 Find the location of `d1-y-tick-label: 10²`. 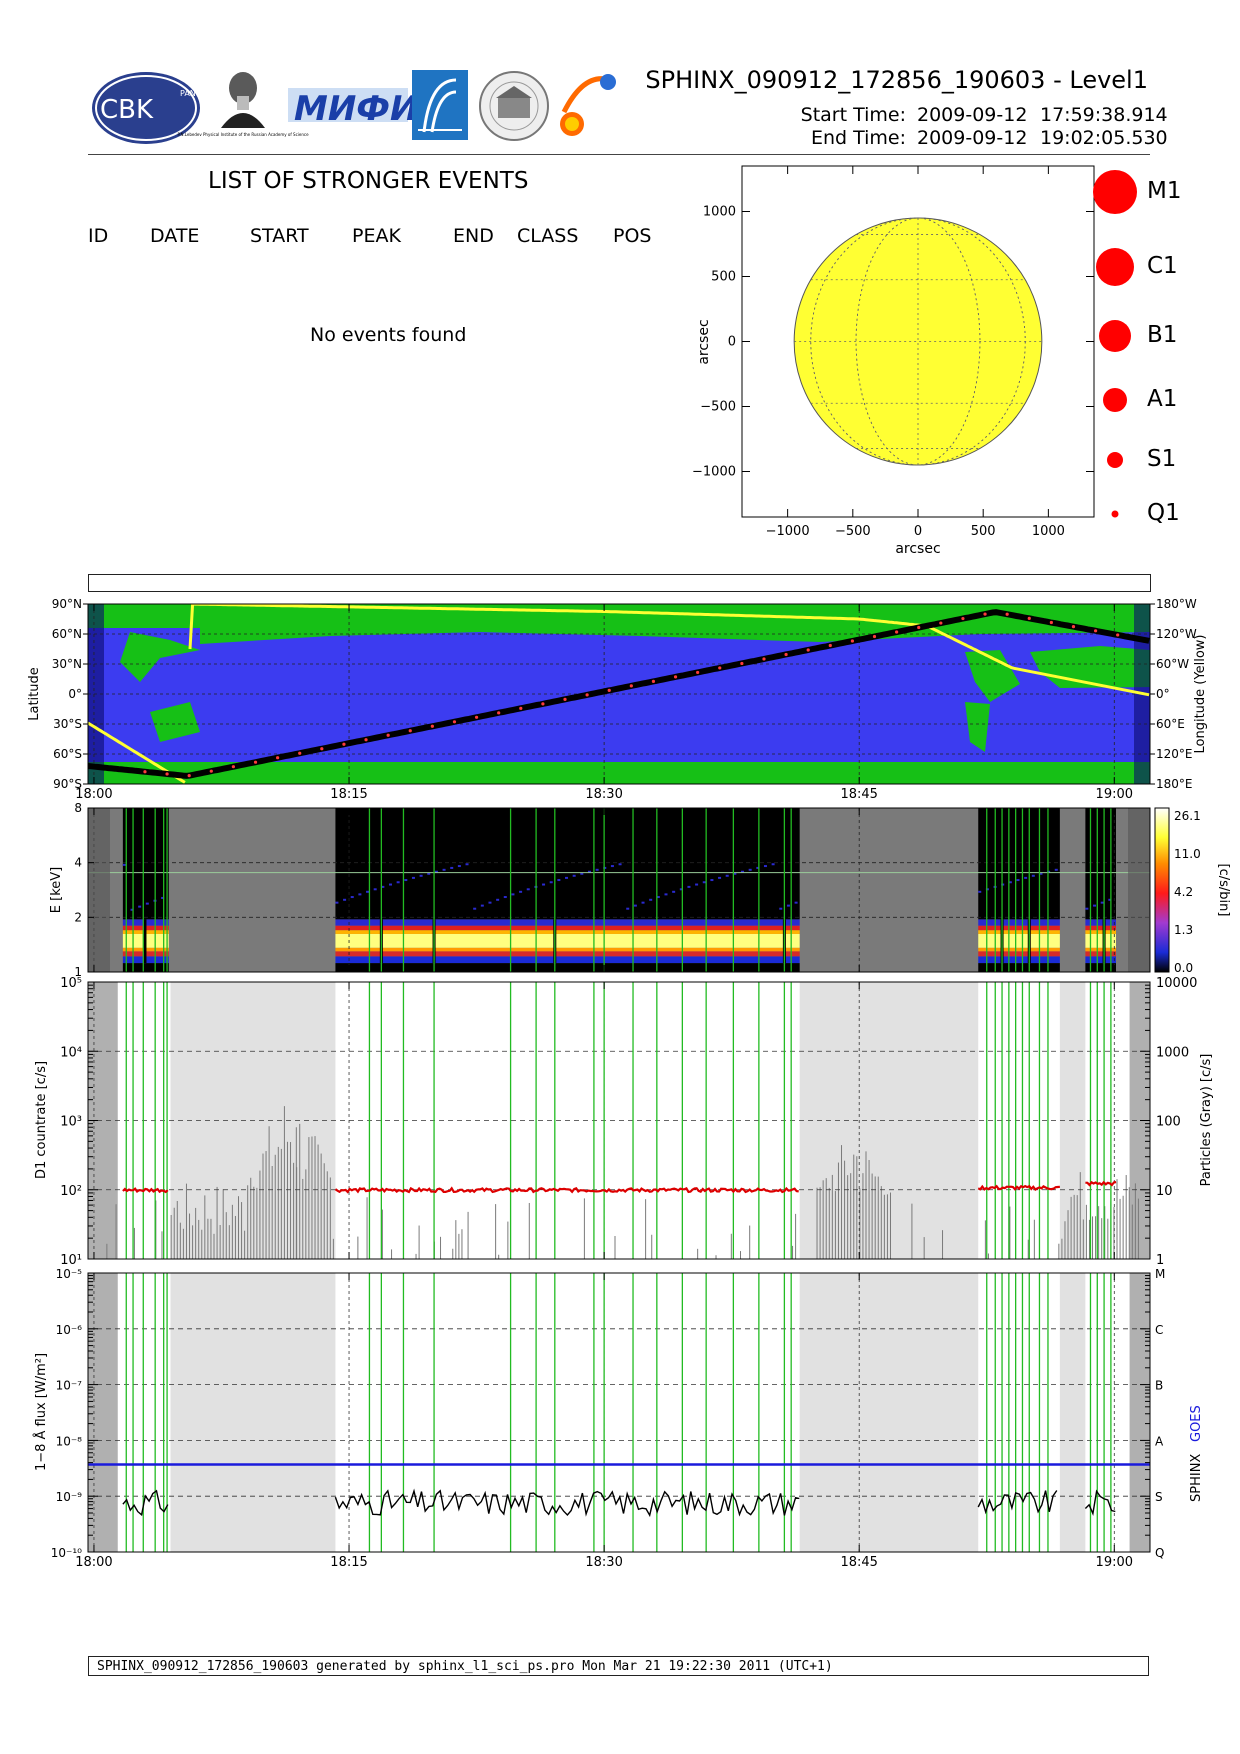

d1-y-tick-label: 10² is located at coordinates (71, 1191).